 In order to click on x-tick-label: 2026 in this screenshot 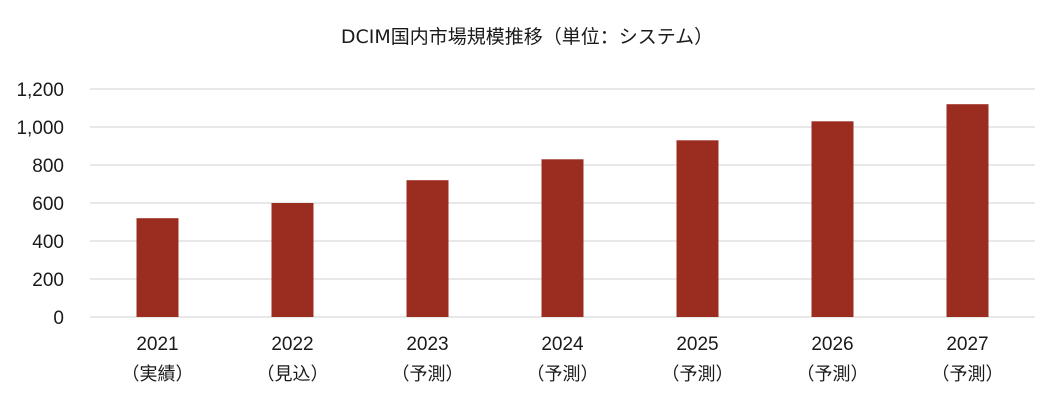, I will do `click(832, 344)`.